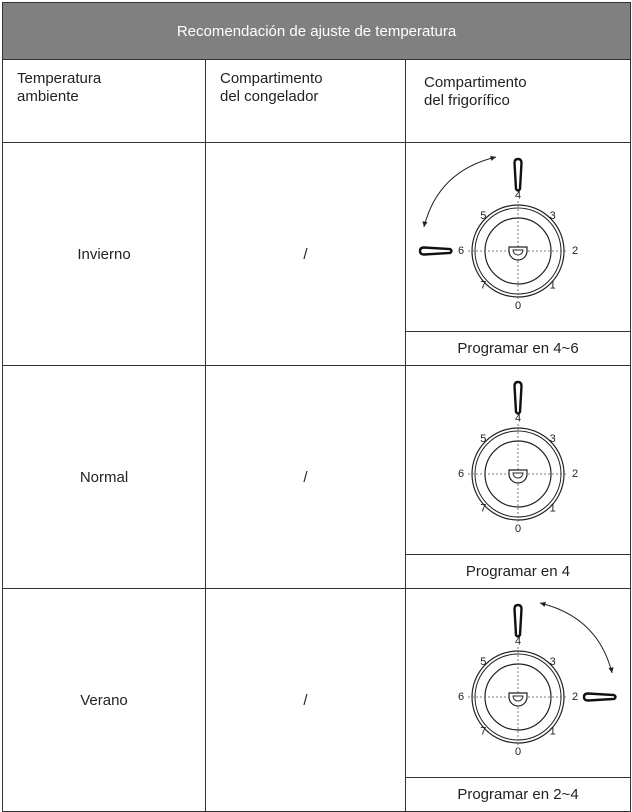 The width and height of the screenshot is (632, 812). Describe the element at coordinates (316, 31) in the screenshot. I see `table-title: Recomendación de ajuste de temperatura` at that location.